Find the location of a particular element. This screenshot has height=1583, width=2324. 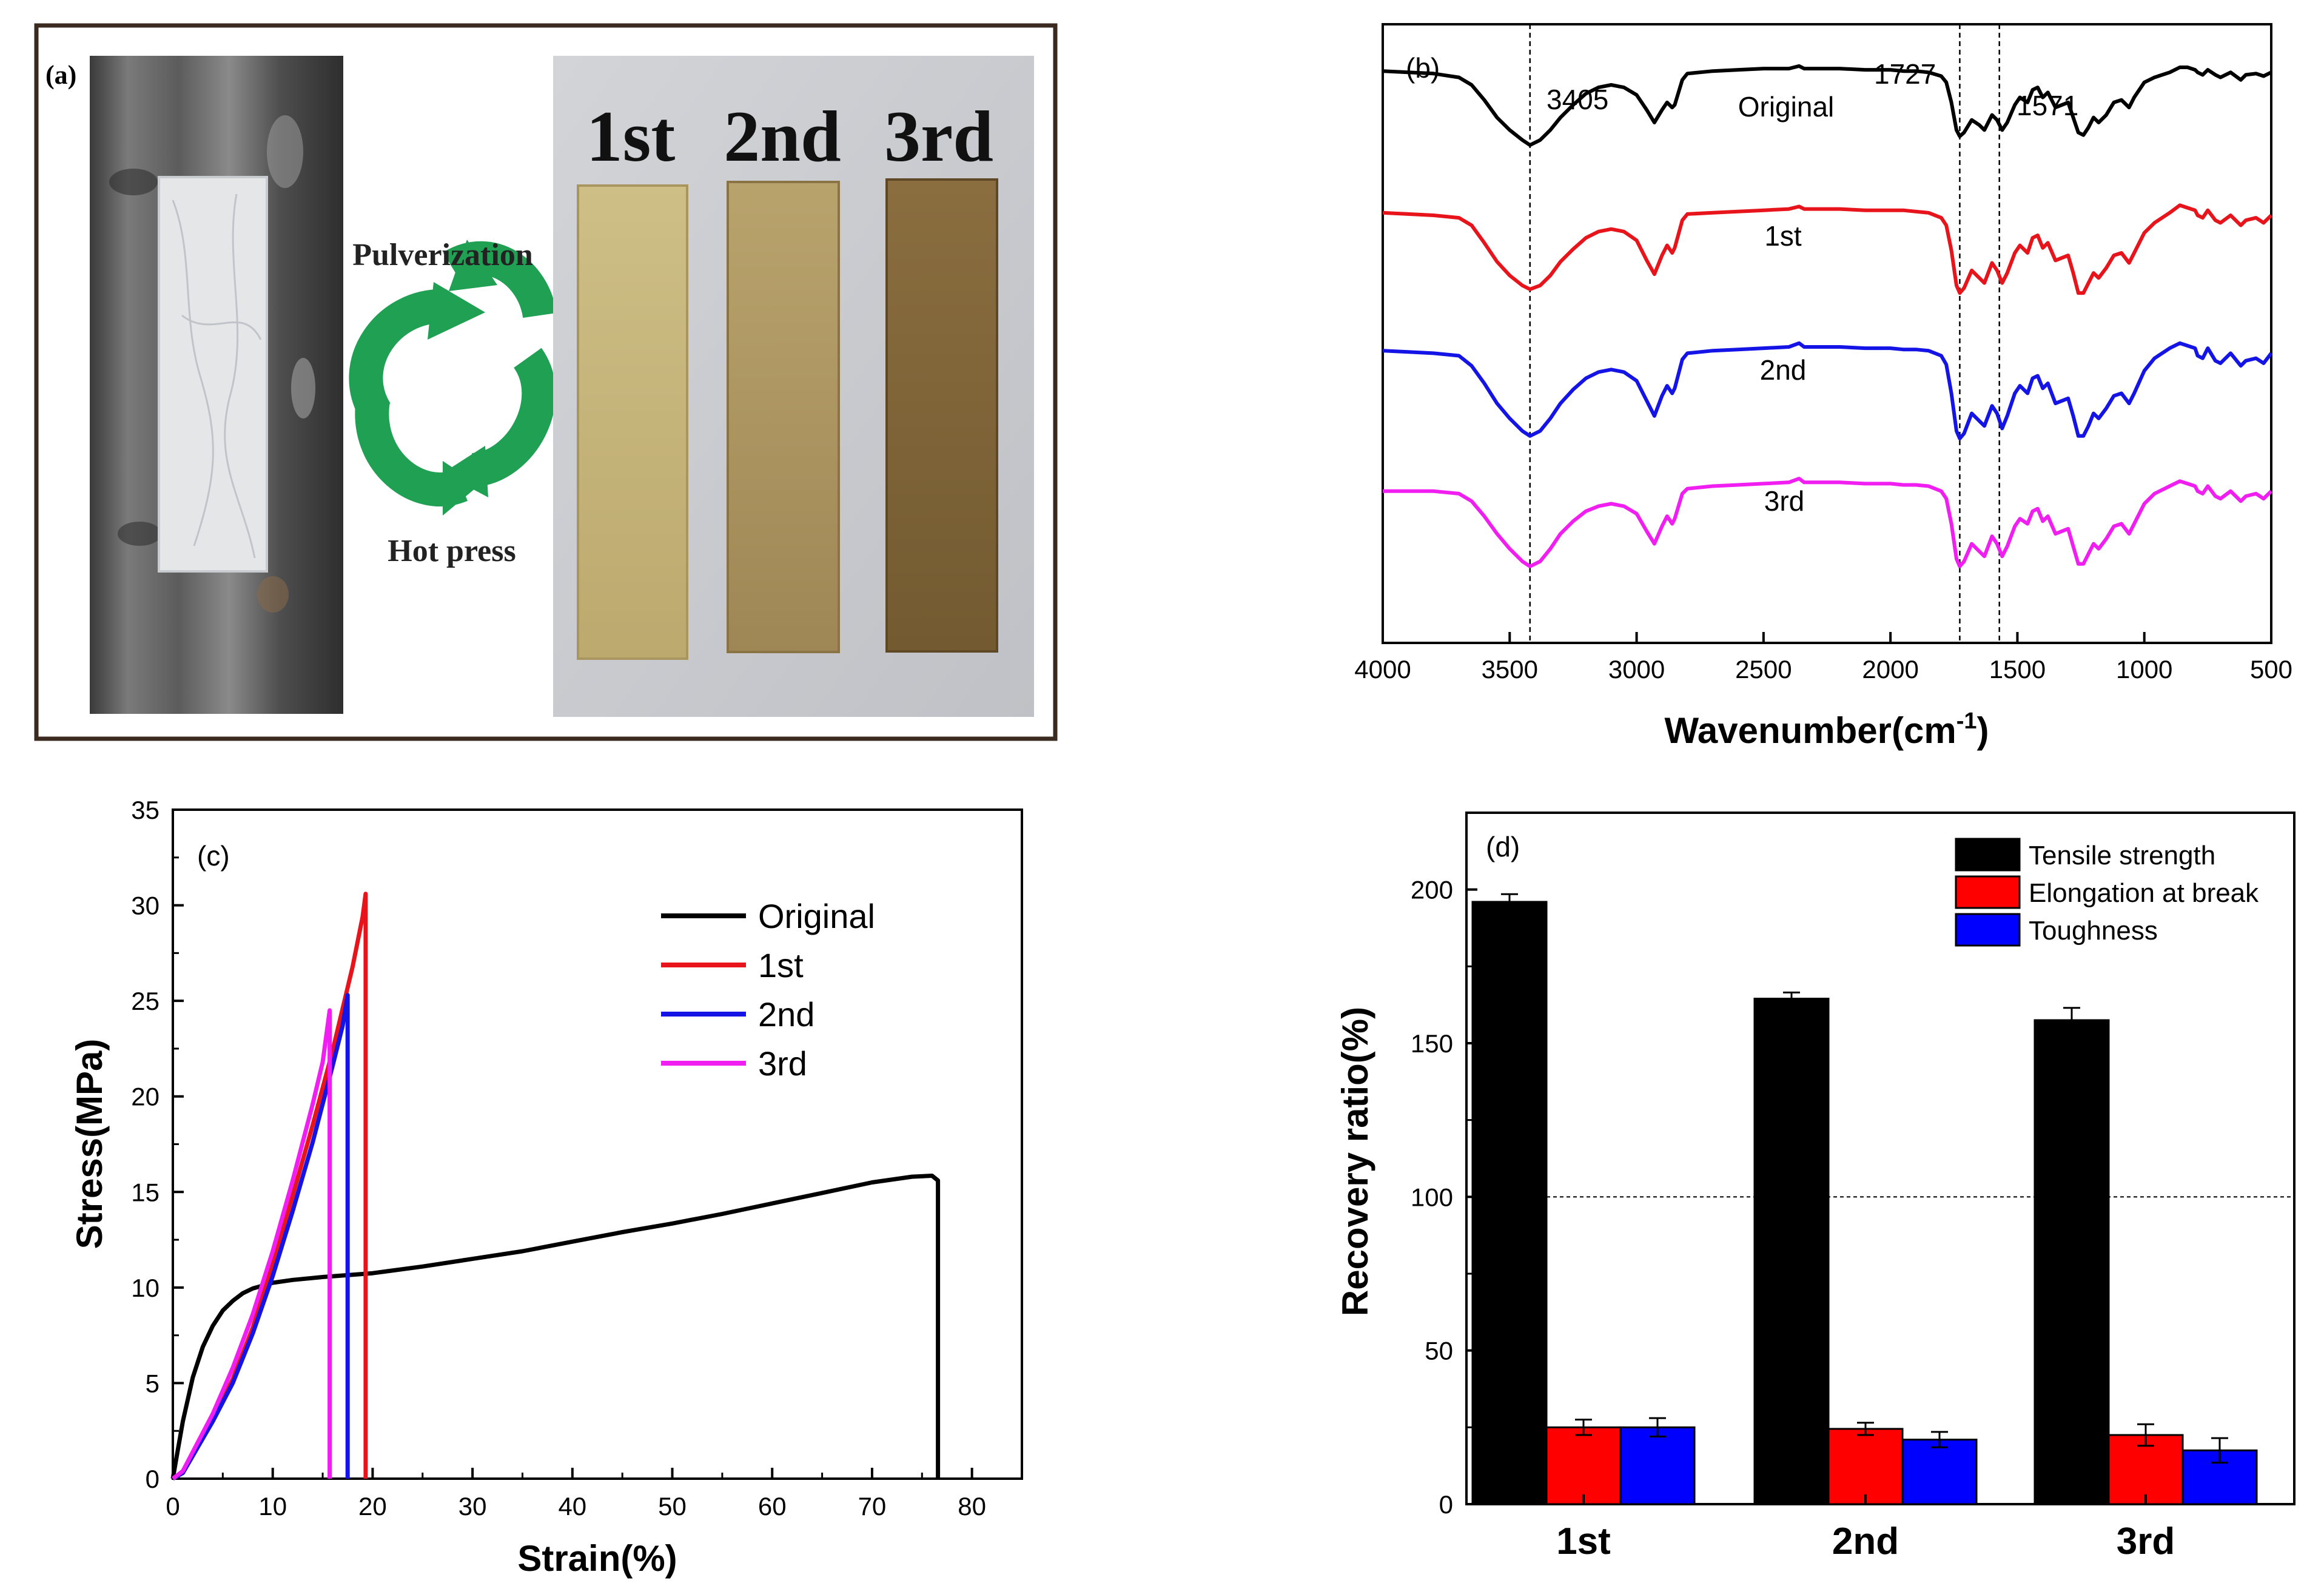

x-tick-label: 80 is located at coordinates (972, 1507).